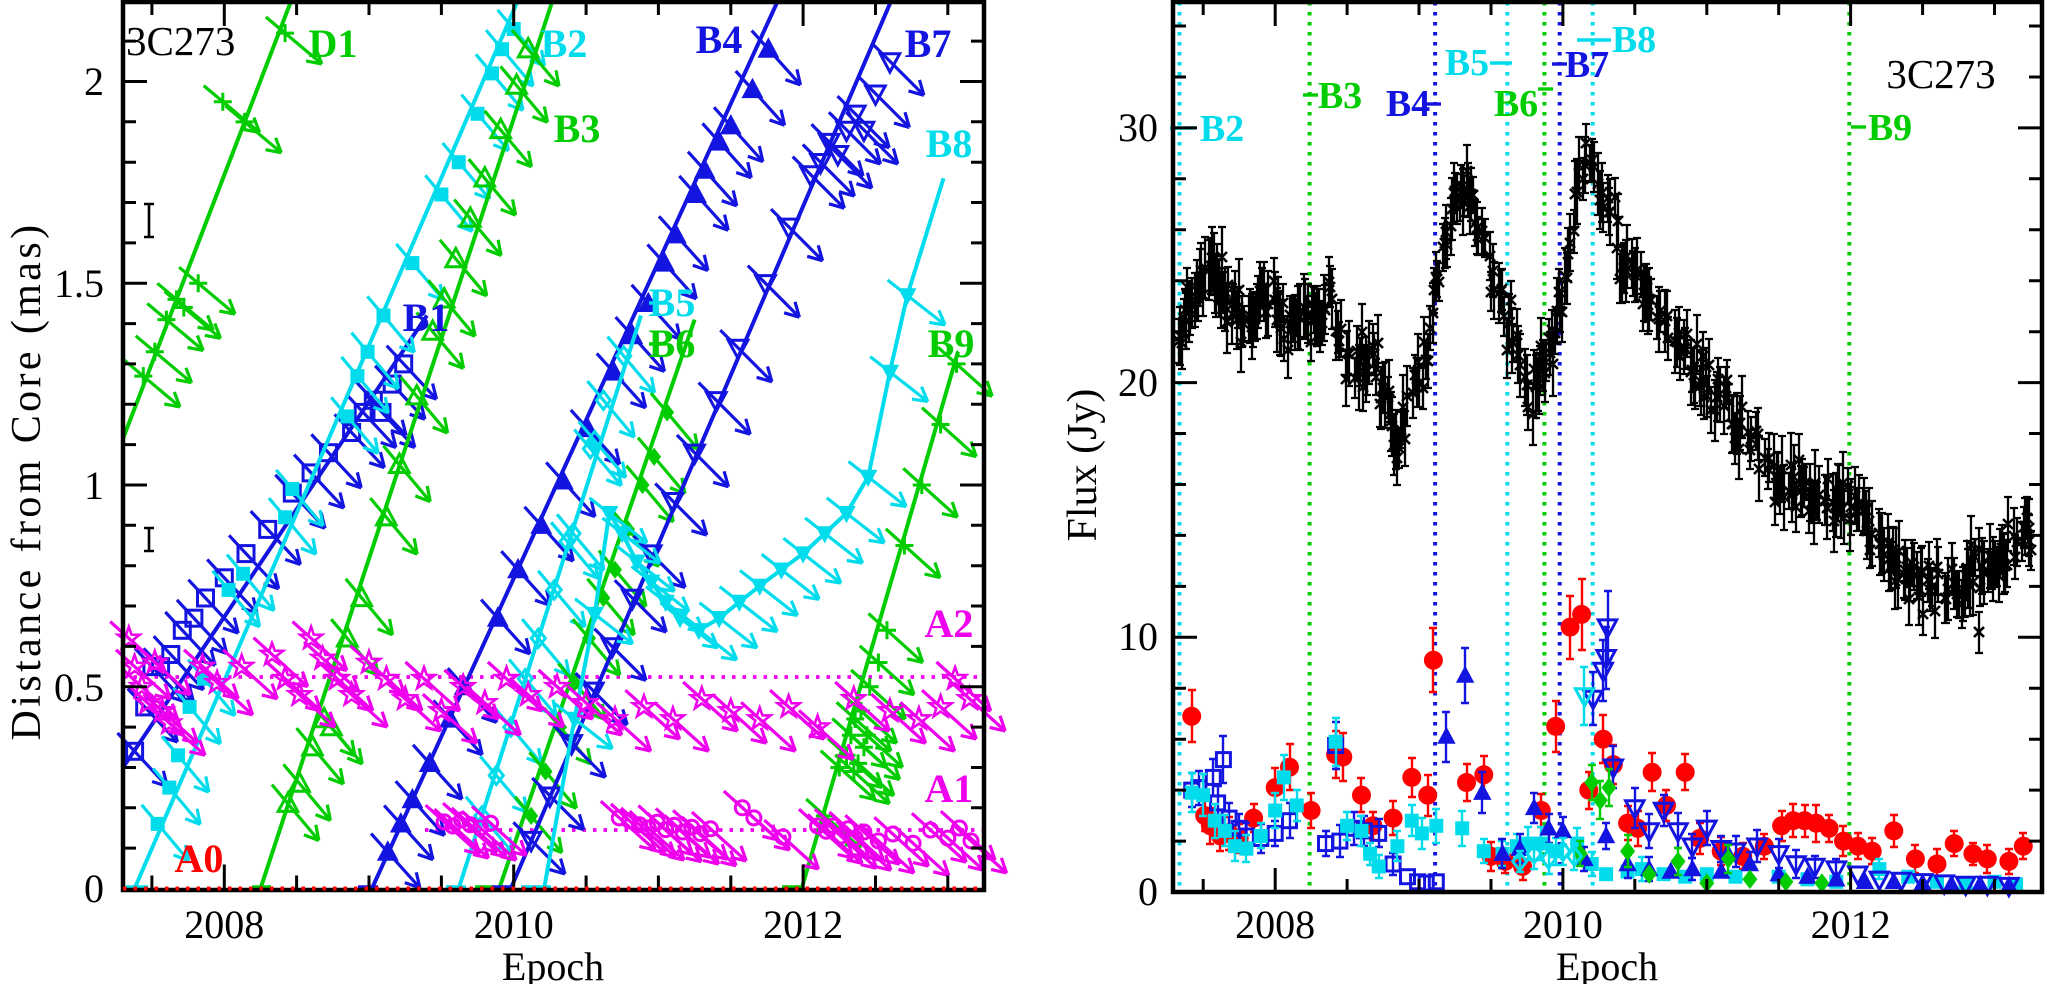 The image size is (2052, 984). Describe the element at coordinates (94, 485) in the screenshot. I see `svg-text: 1` at that location.